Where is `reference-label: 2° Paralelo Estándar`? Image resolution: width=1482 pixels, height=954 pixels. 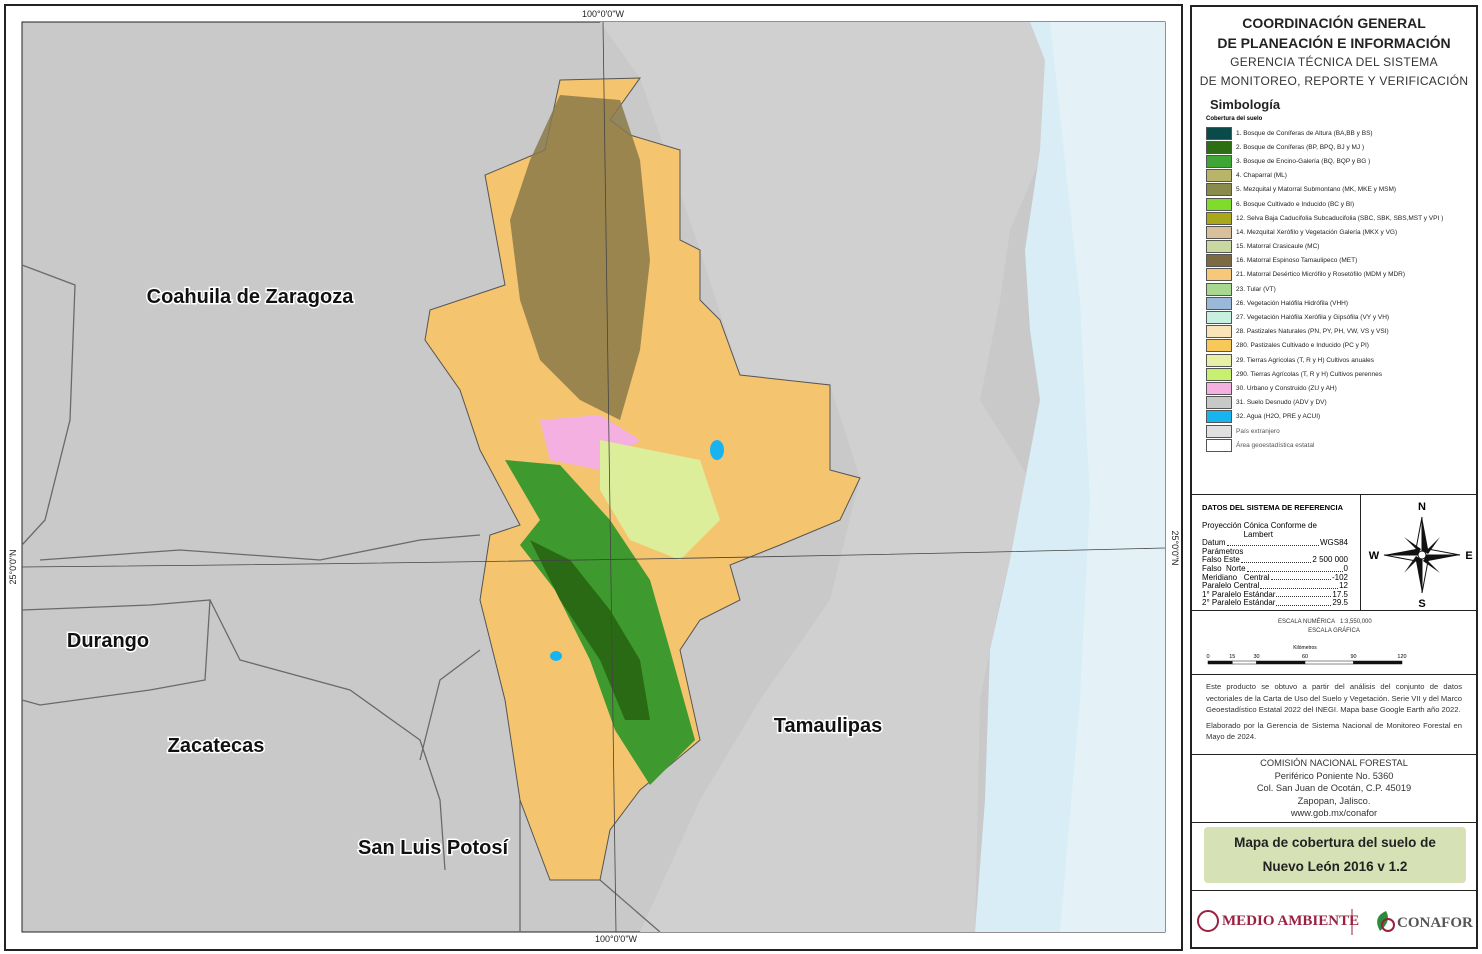 reference-label: 2° Paralelo Estándar is located at coordinates (1239, 603).